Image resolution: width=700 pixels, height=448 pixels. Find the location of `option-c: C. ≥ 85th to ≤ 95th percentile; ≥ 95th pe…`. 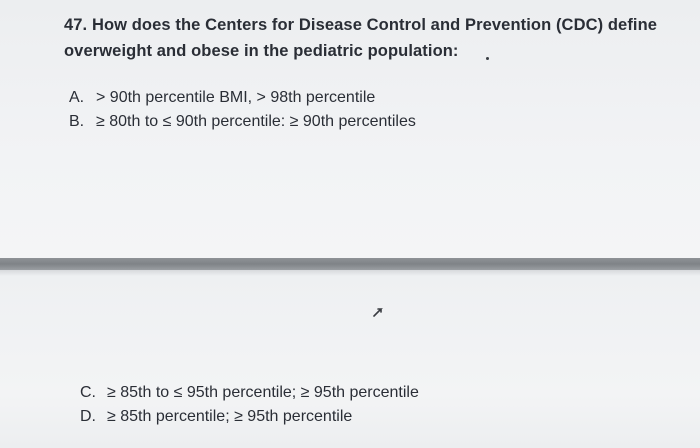

option-c: C. ≥ 85th to ≤ 95th percentile; ≥ 95th pe… is located at coordinates (249, 393).